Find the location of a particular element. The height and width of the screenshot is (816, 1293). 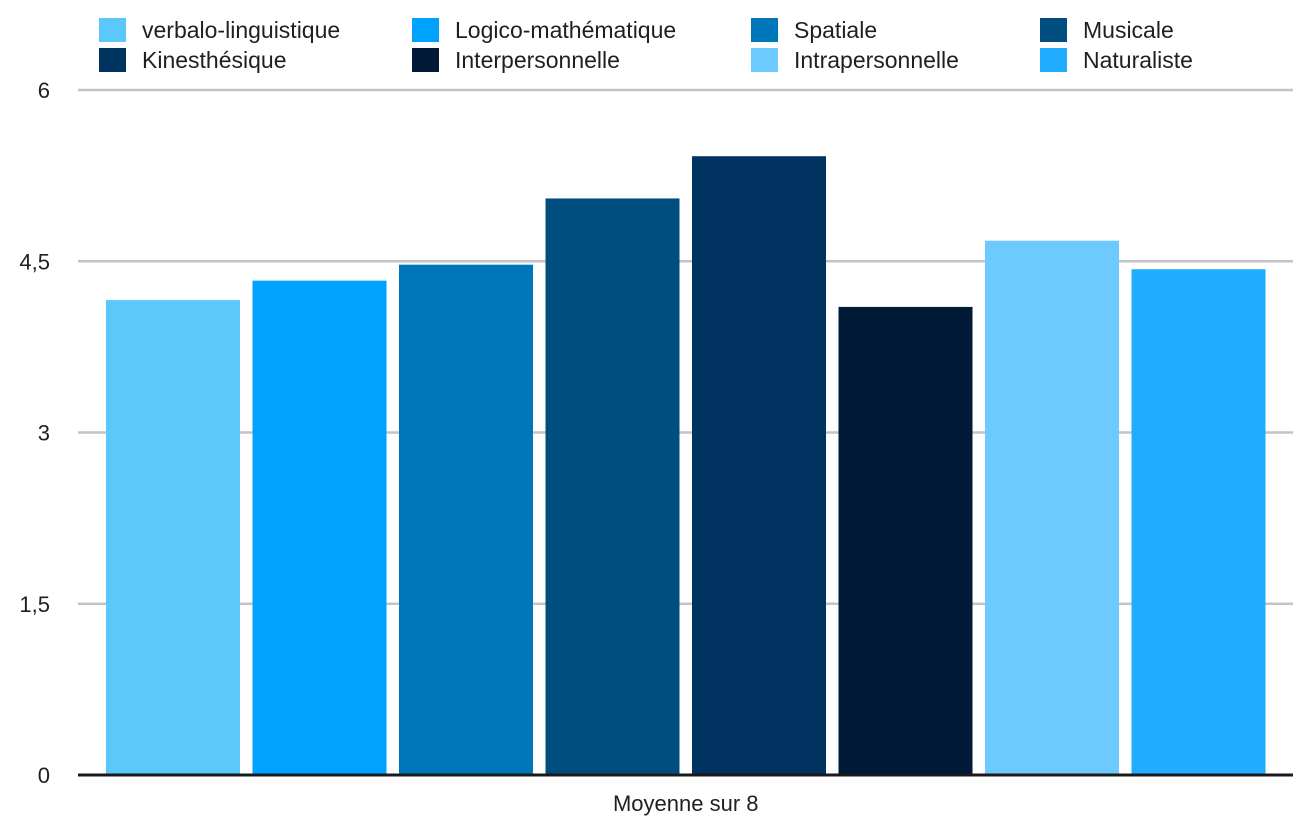

y-tick-label: 6 is located at coordinates (44, 90).